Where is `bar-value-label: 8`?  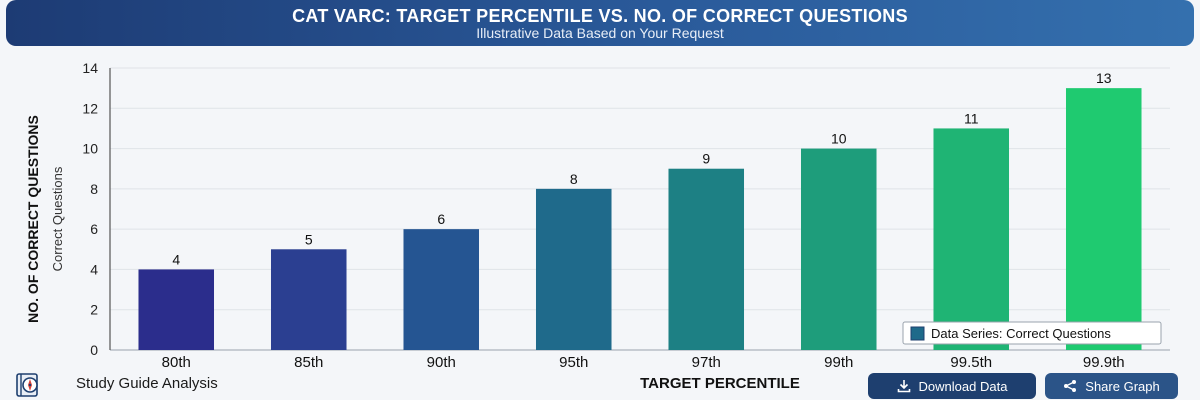
bar-value-label: 8 is located at coordinates (574, 179).